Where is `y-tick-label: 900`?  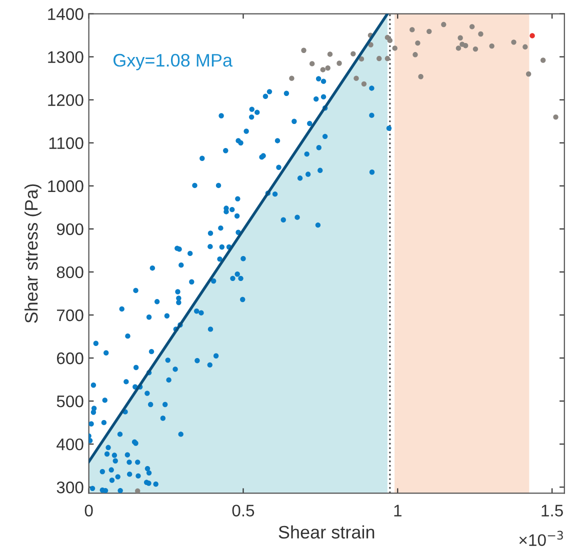
y-tick-label: 900 is located at coordinates (70, 229).